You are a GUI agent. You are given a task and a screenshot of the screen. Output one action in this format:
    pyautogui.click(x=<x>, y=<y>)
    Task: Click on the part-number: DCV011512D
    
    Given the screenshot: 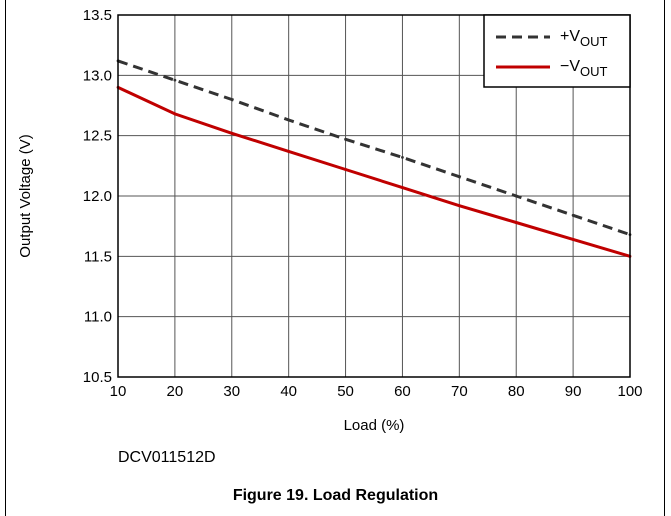 What is the action you would take?
    pyautogui.click(x=167, y=457)
    